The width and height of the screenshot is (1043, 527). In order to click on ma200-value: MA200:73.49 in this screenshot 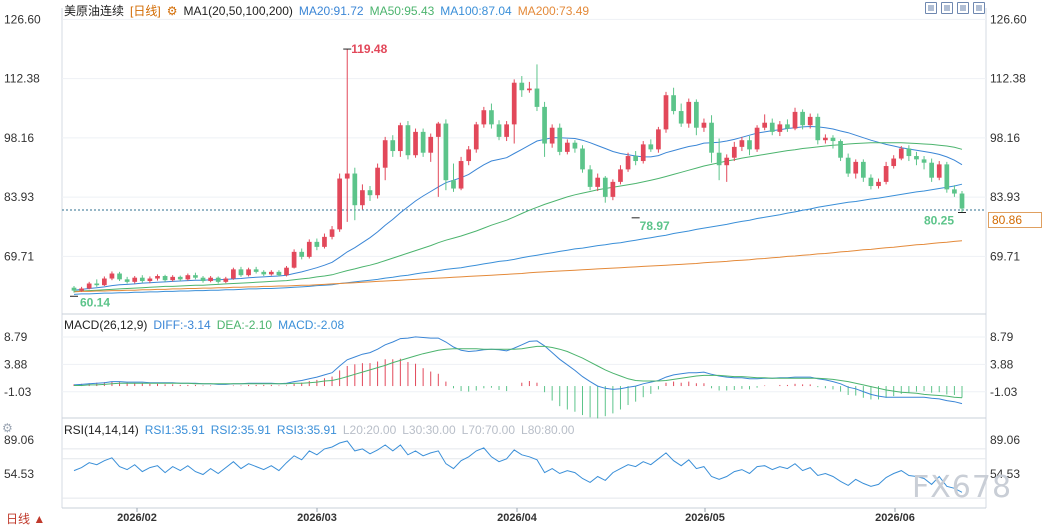, I will do `click(553, 10)`.